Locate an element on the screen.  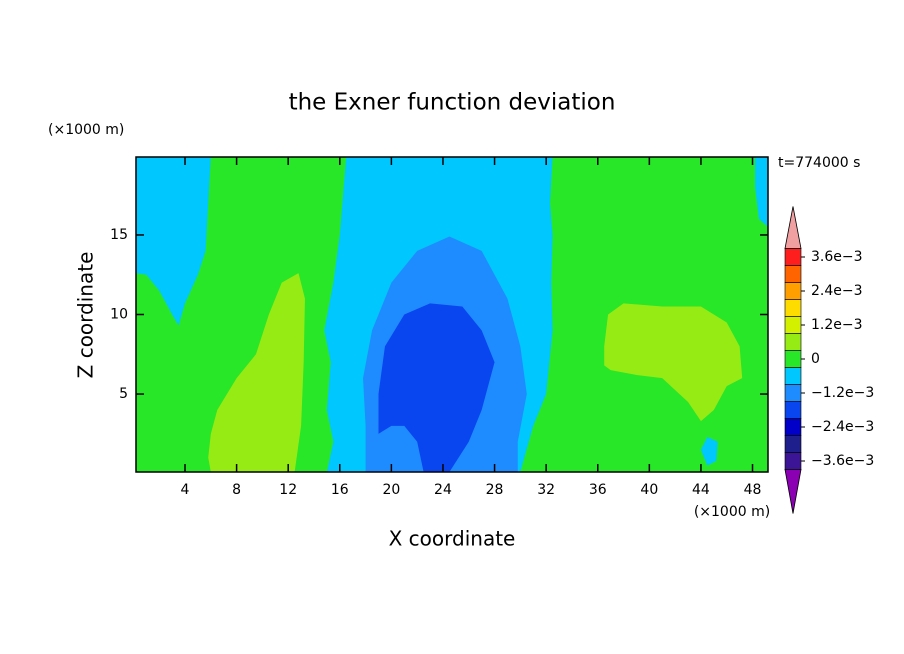
x-tick-label: 32 is located at coordinates (546, 490).